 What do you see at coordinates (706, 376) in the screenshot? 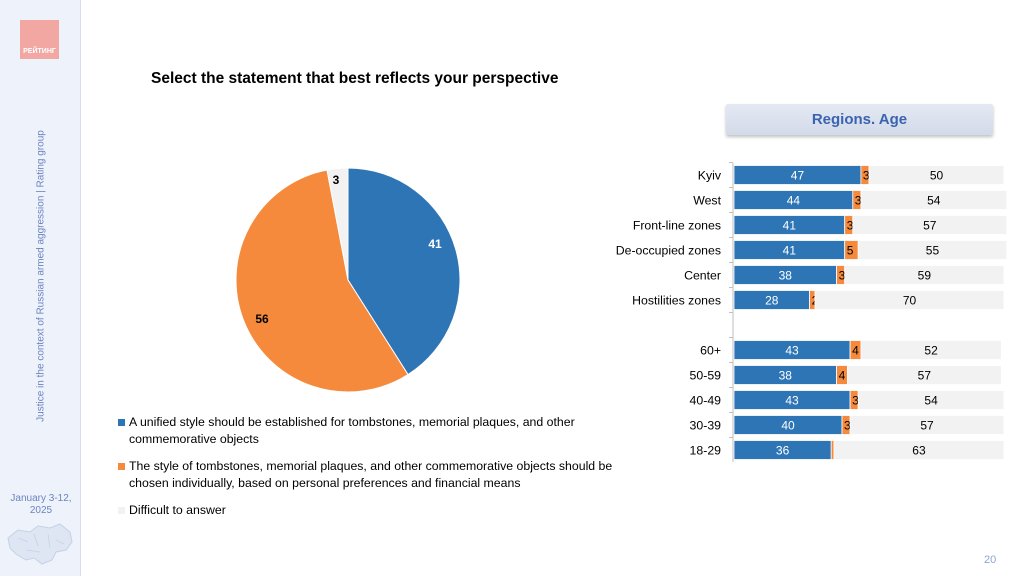
I see `category-label: 50-59` at bounding box center [706, 376].